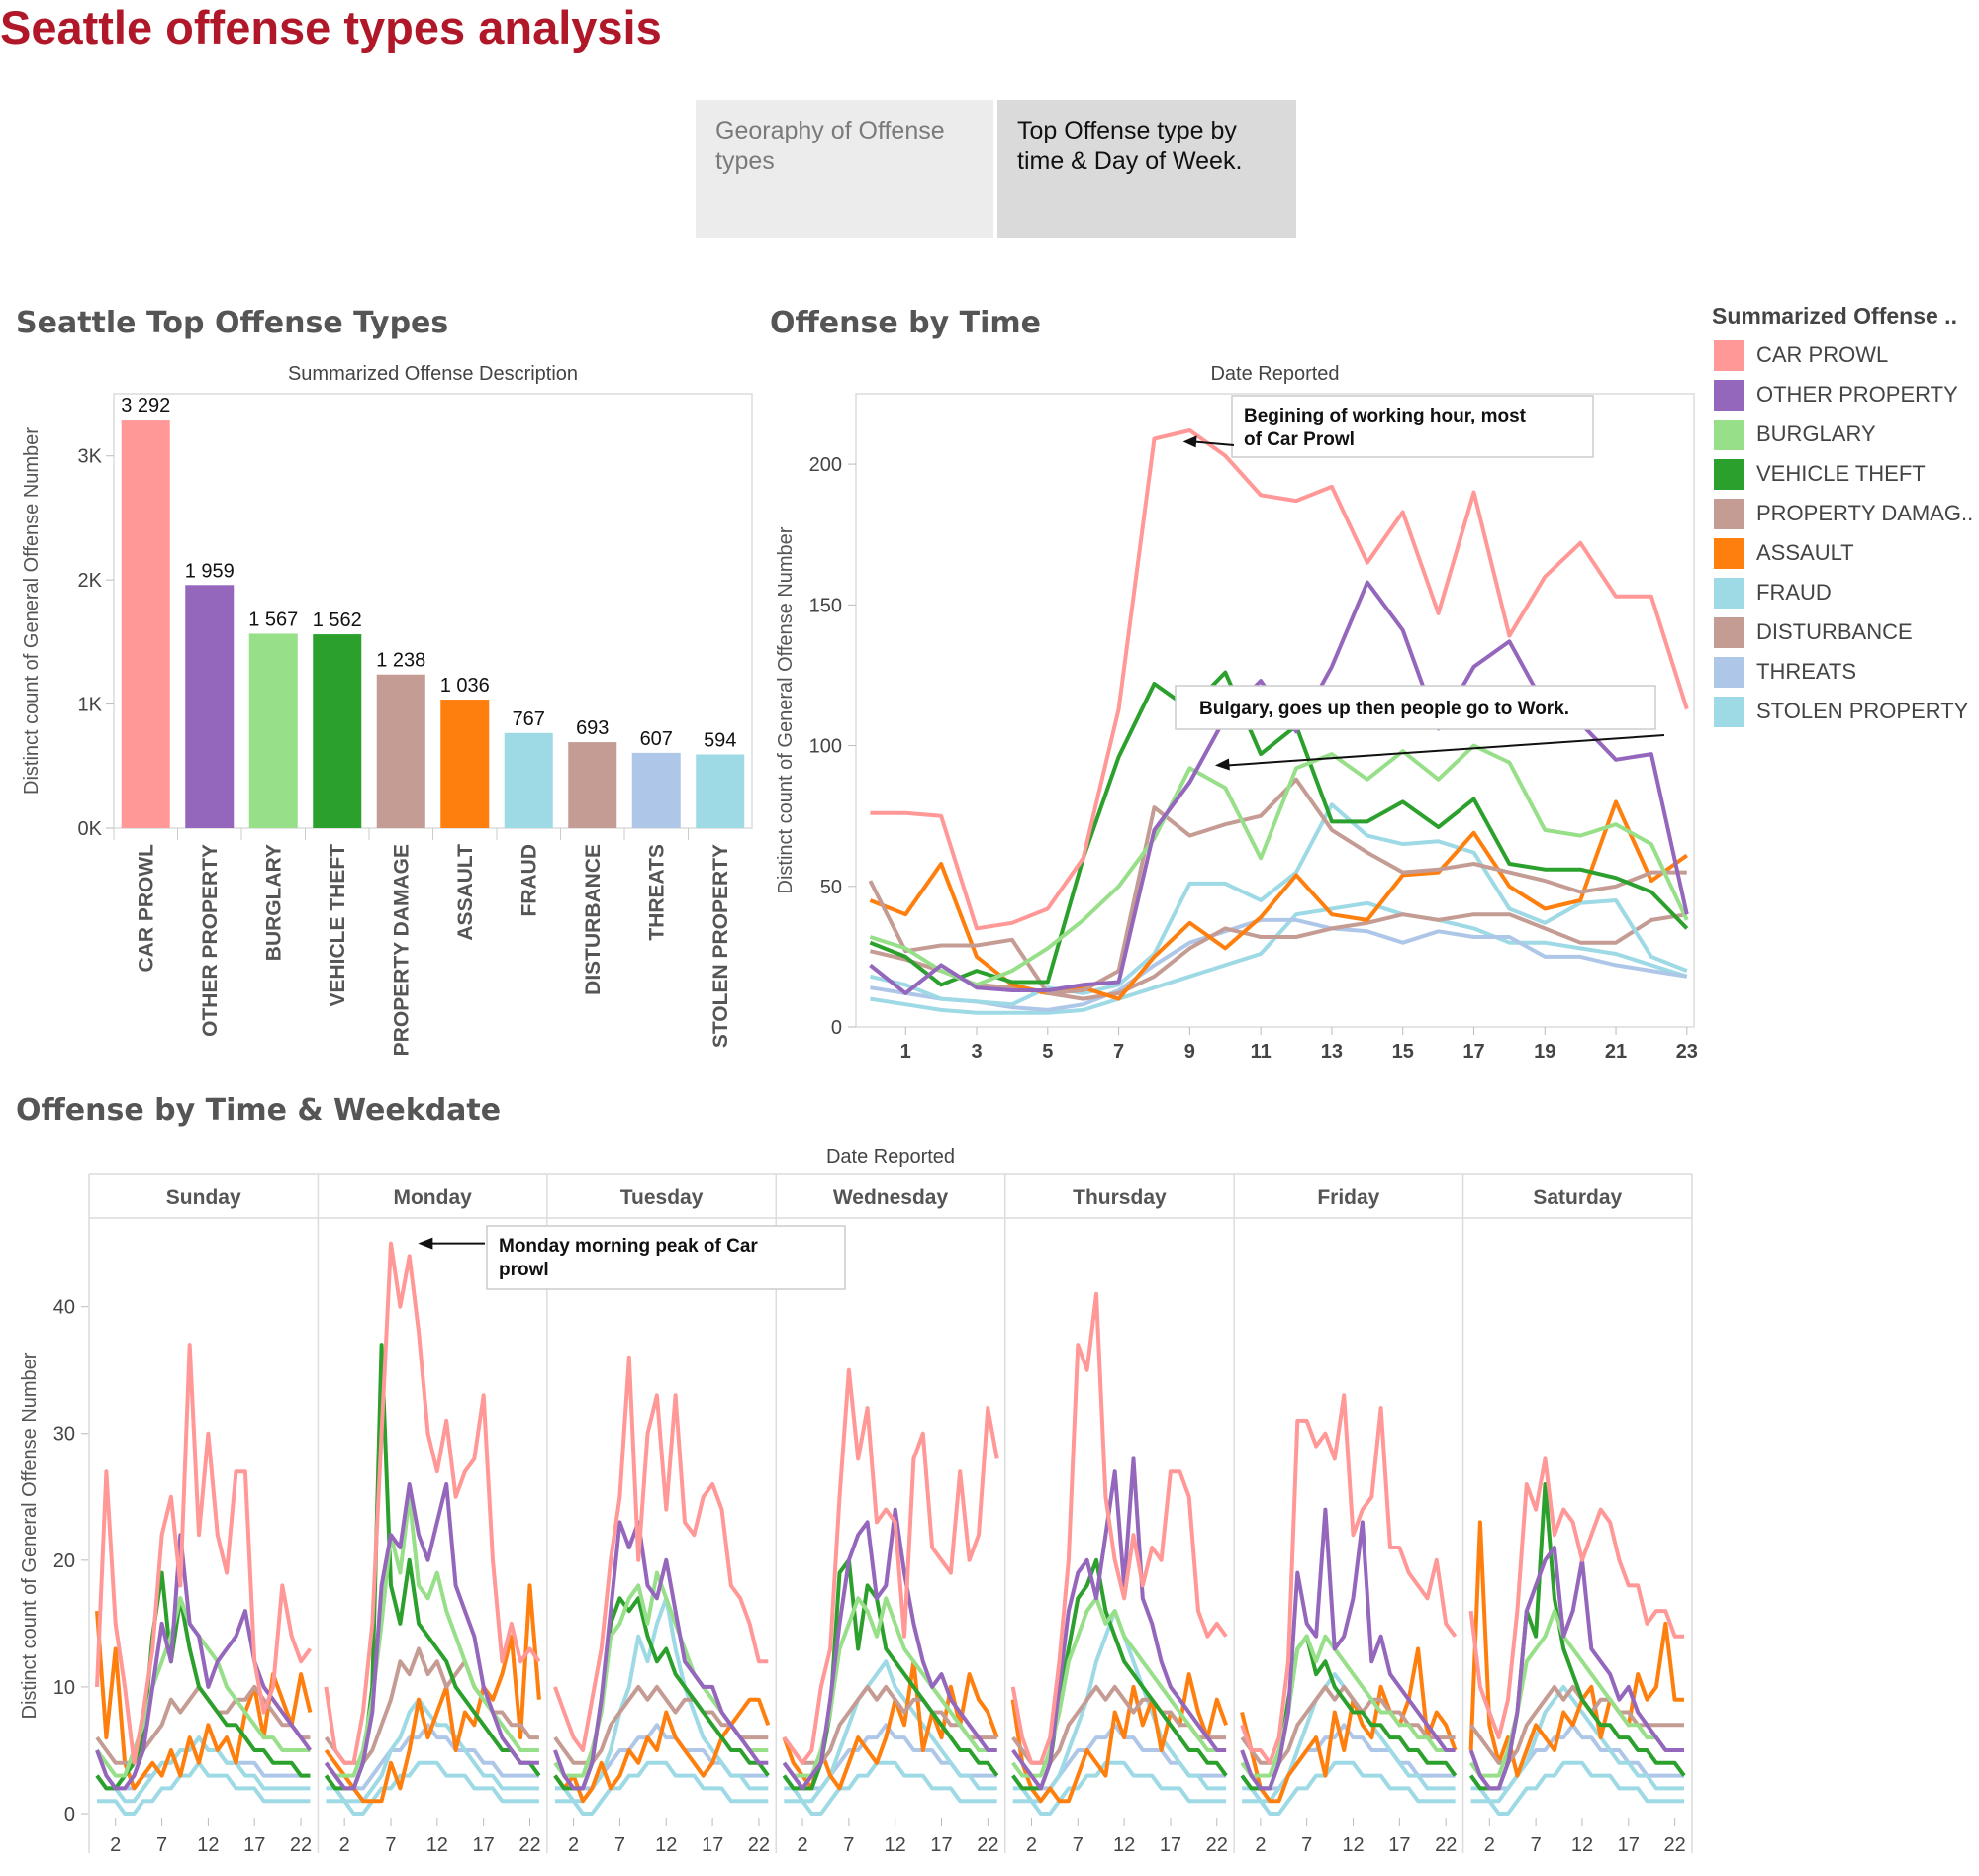 Image resolution: width=1979 pixels, height=1876 pixels. What do you see at coordinates (1805, 552) in the screenshot?
I see `legend-label: ASSAULT` at bounding box center [1805, 552].